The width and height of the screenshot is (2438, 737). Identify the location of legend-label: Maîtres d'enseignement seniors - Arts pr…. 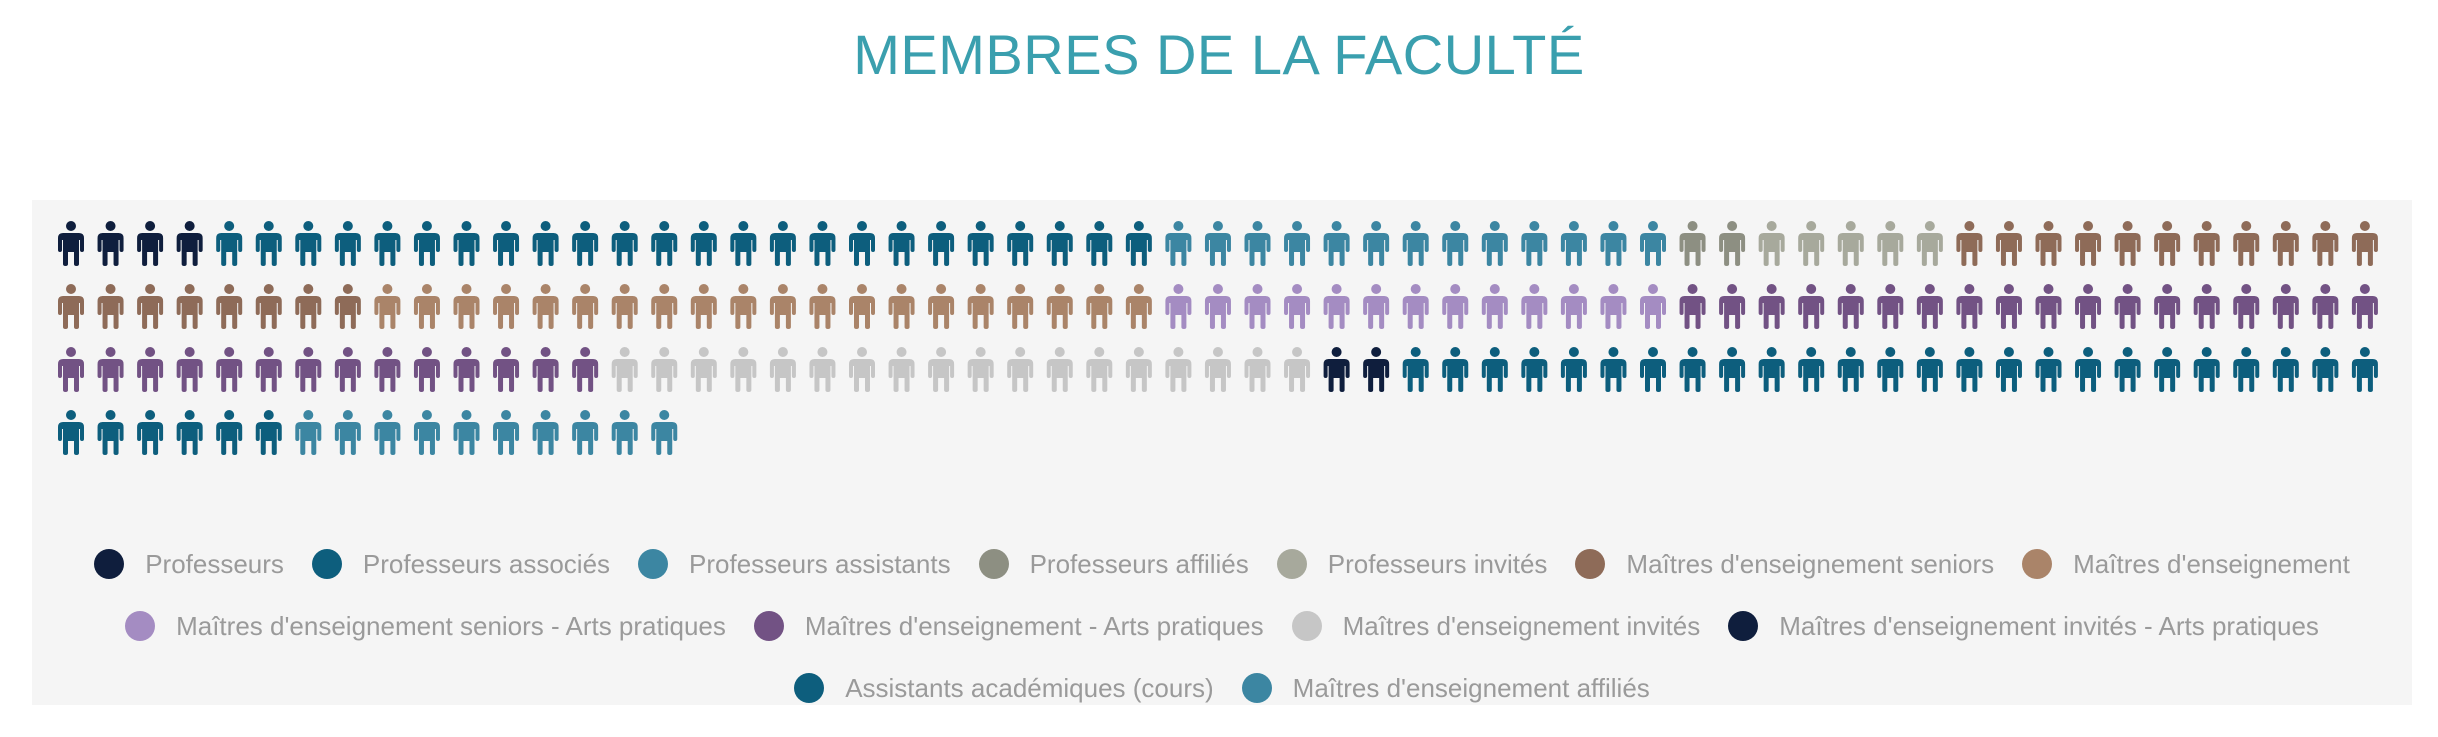
(451, 625).